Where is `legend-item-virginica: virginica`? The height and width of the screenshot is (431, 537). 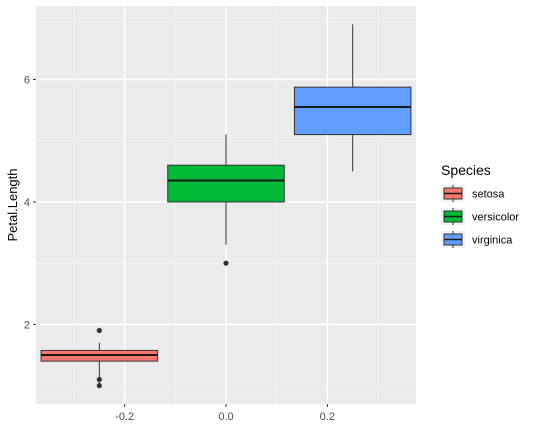 legend-item-virginica: virginica is located at coordinates (477, 239).